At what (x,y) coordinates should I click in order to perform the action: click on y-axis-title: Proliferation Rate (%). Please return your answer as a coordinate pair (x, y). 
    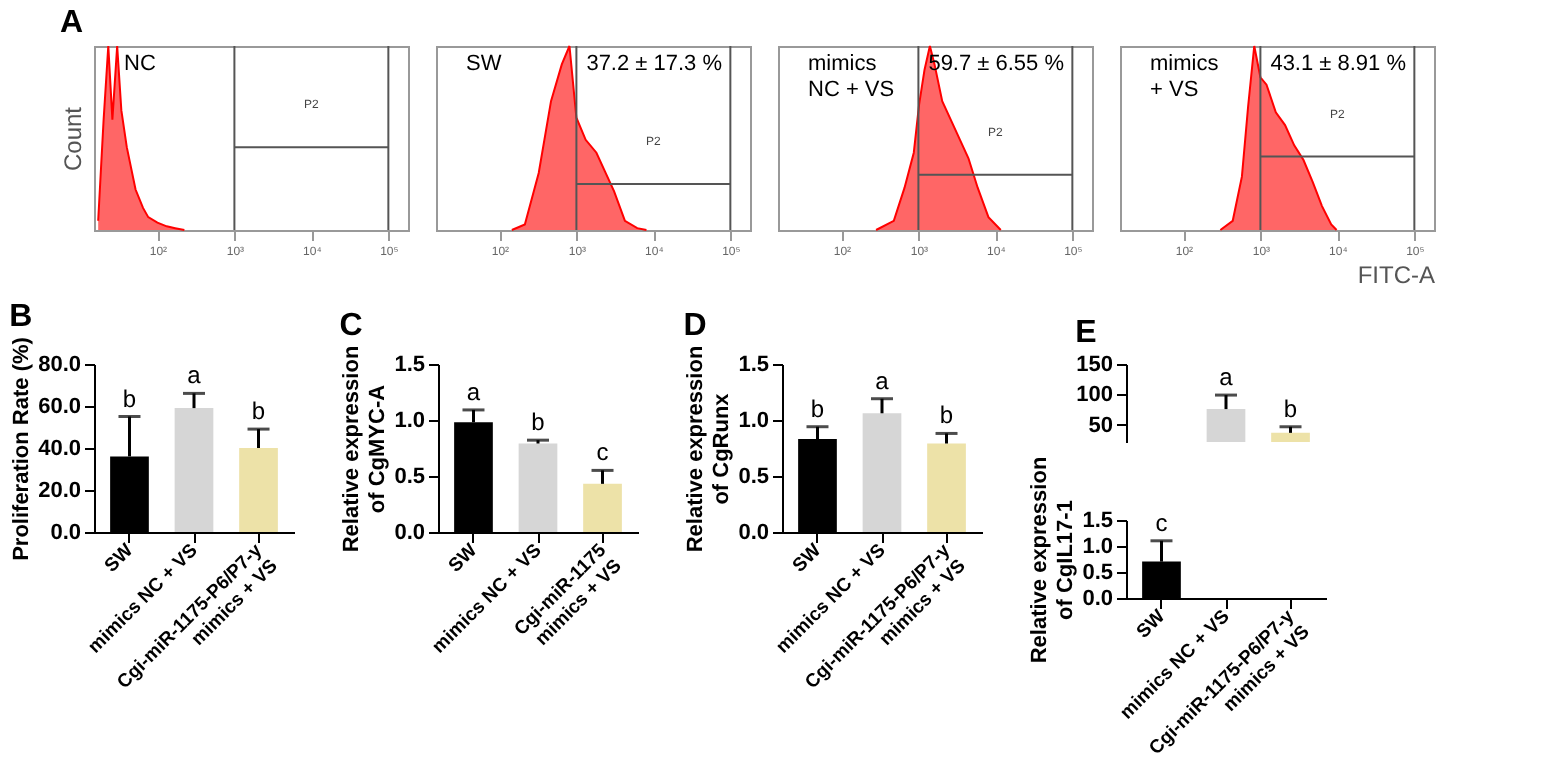
    Looking at the image, I should click on (22, 448).